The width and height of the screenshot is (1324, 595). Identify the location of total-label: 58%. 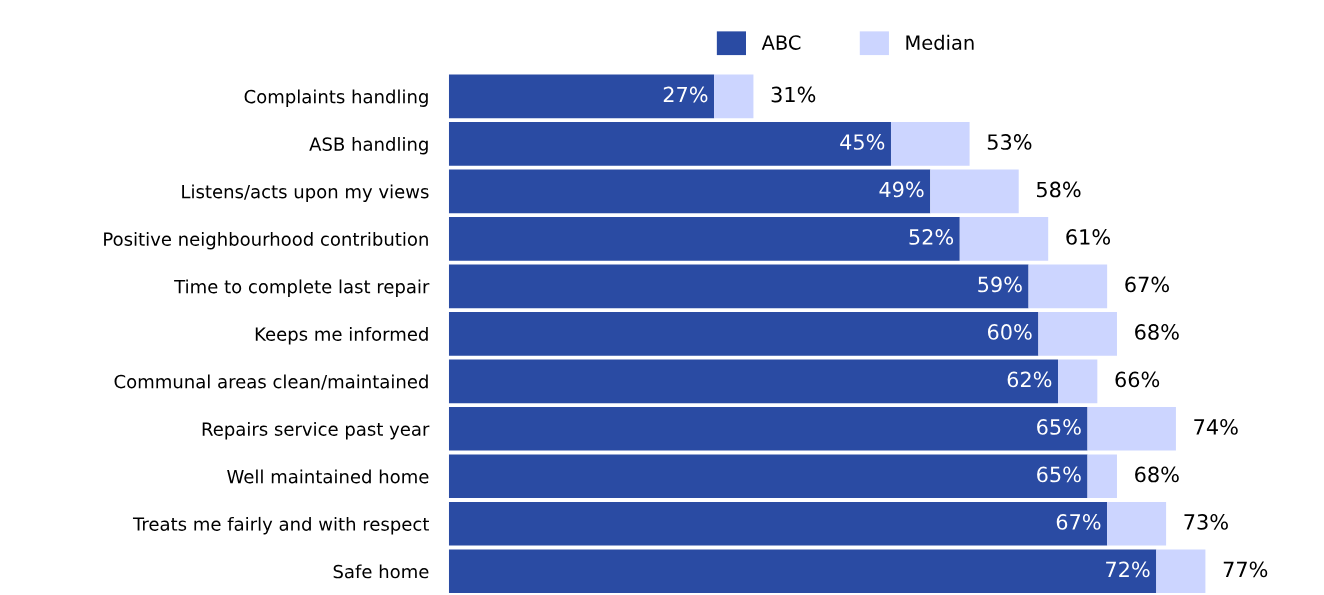
(1059, 189).